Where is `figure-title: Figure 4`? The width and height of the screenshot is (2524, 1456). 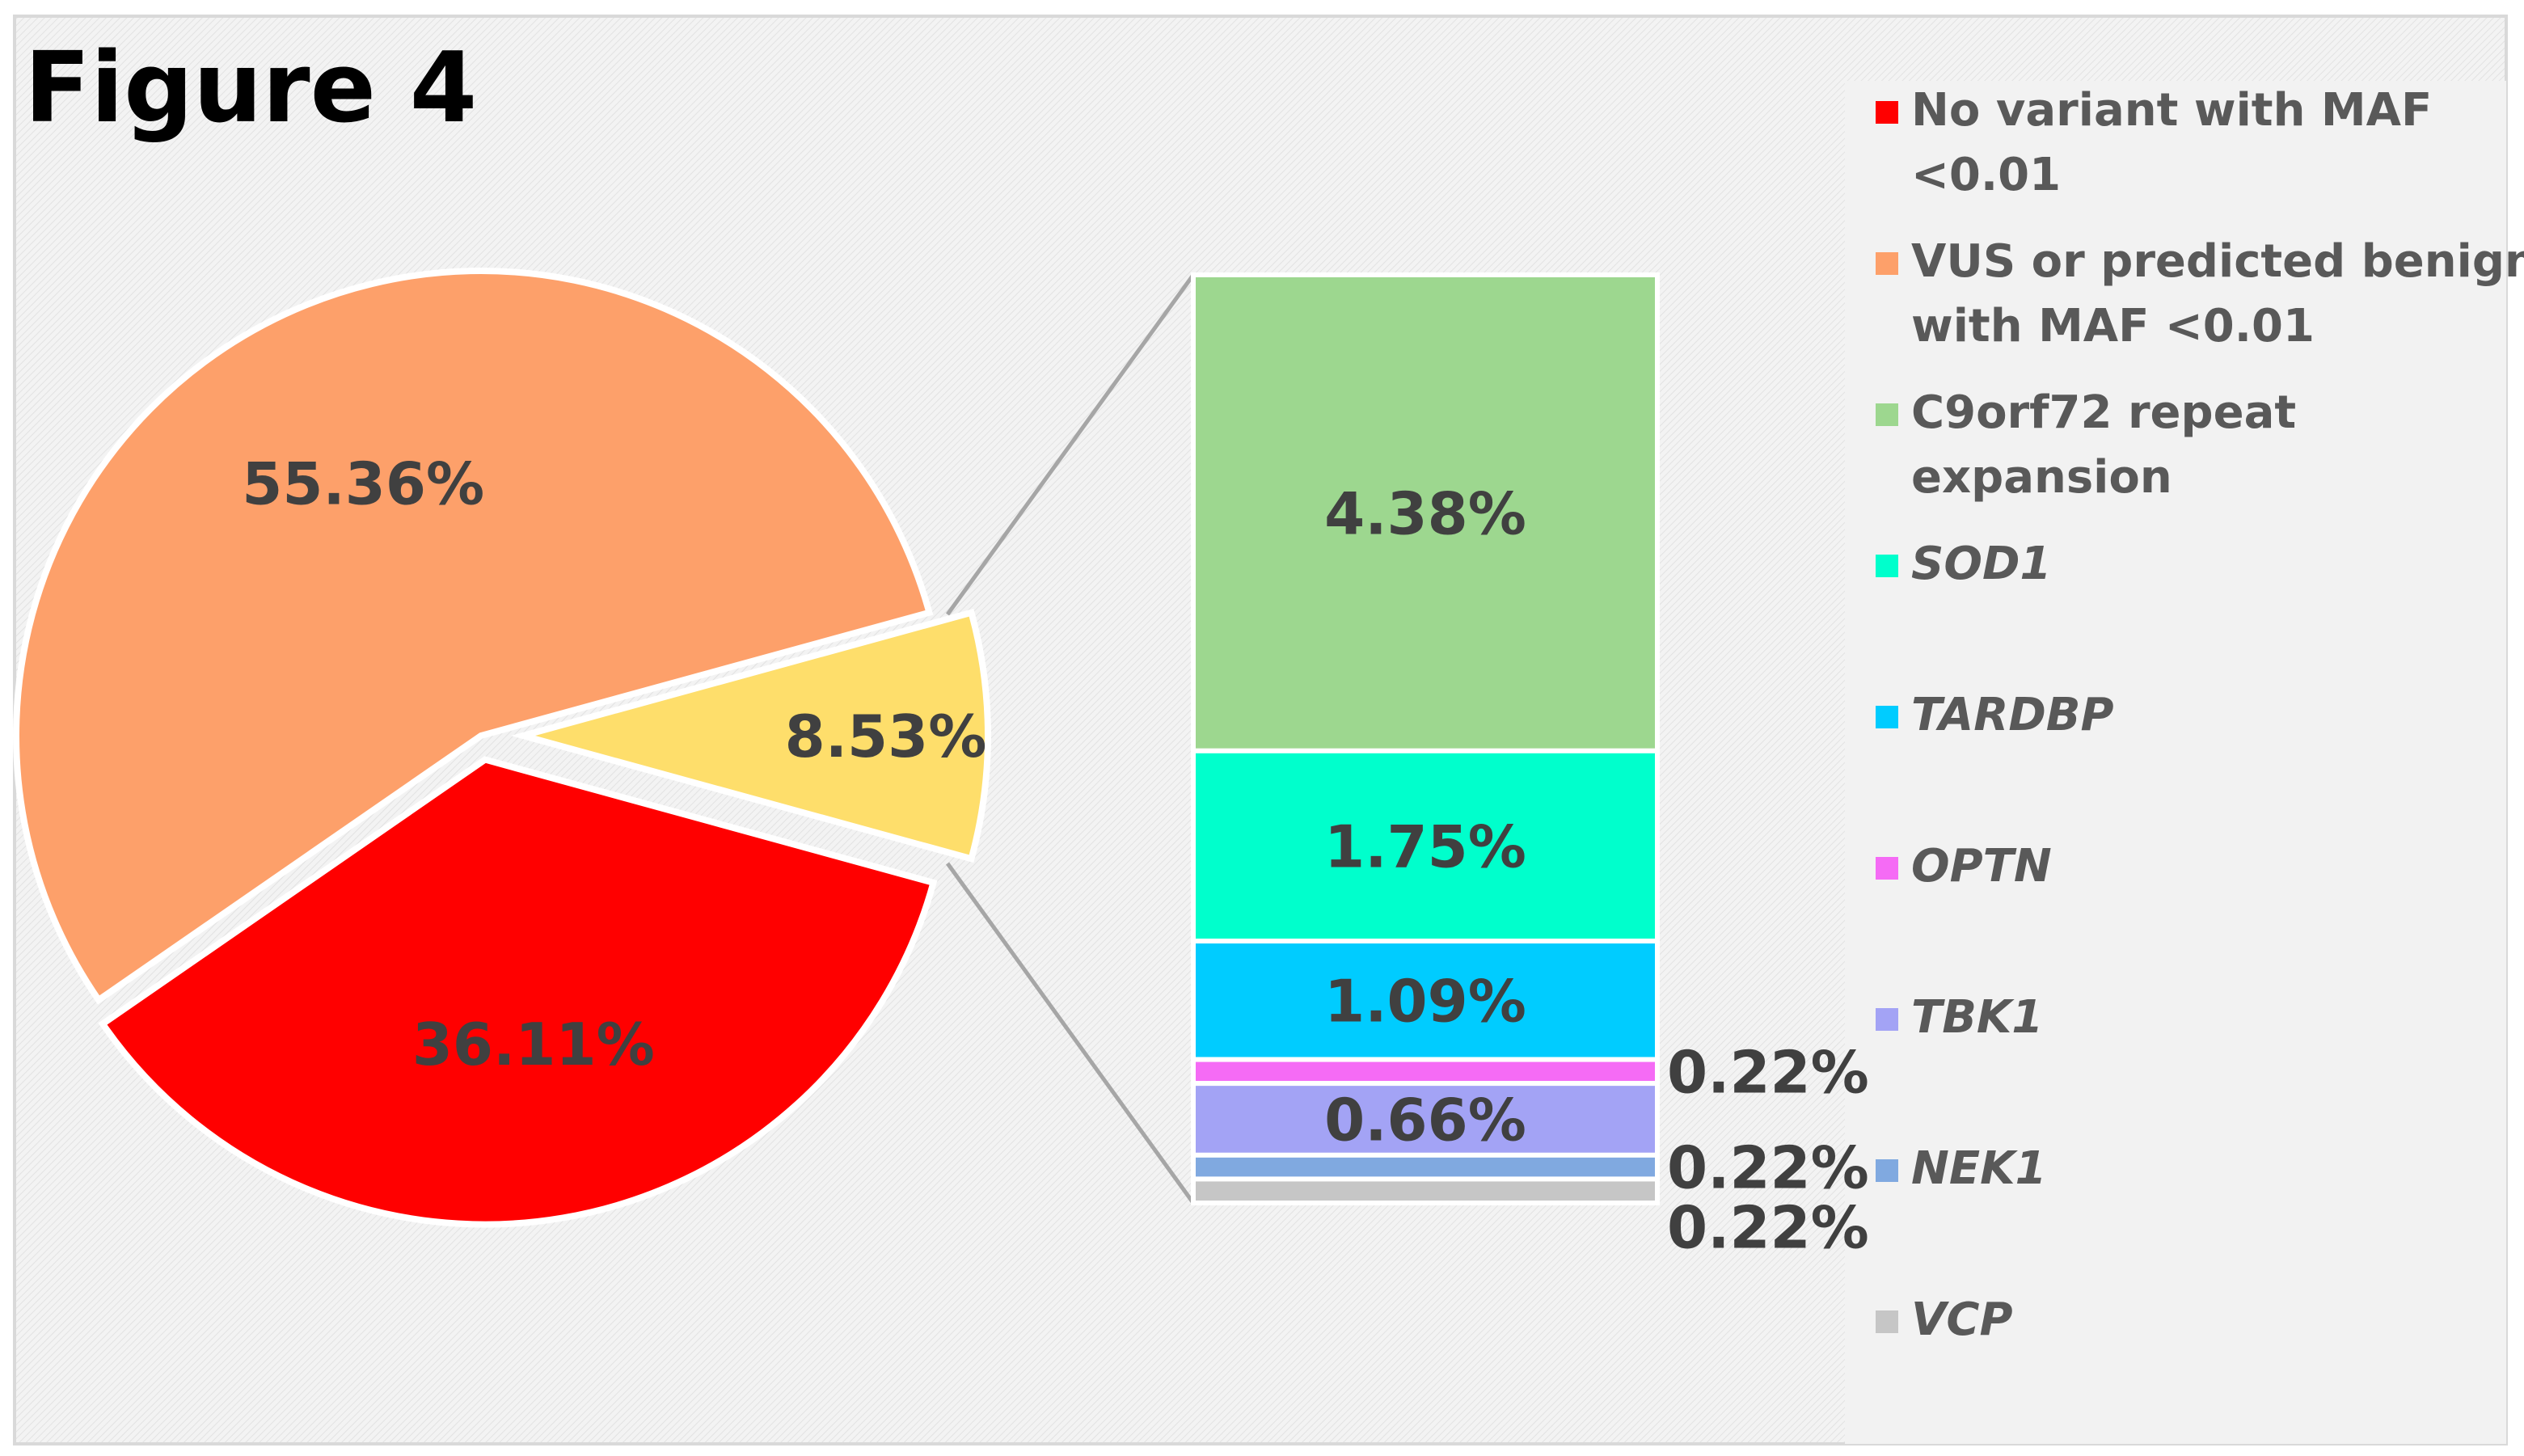
figure-title: Figure 4 is located at coordinates (250, 88).